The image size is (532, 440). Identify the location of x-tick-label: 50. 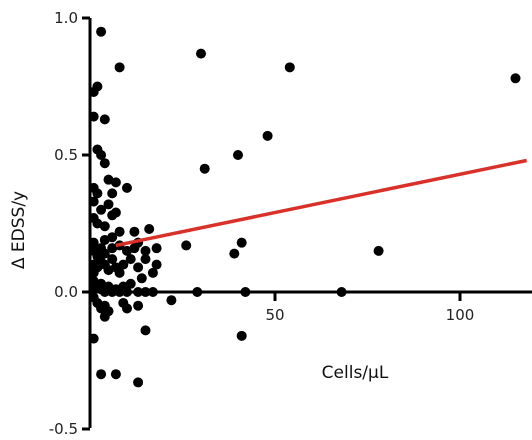
(274, 315).